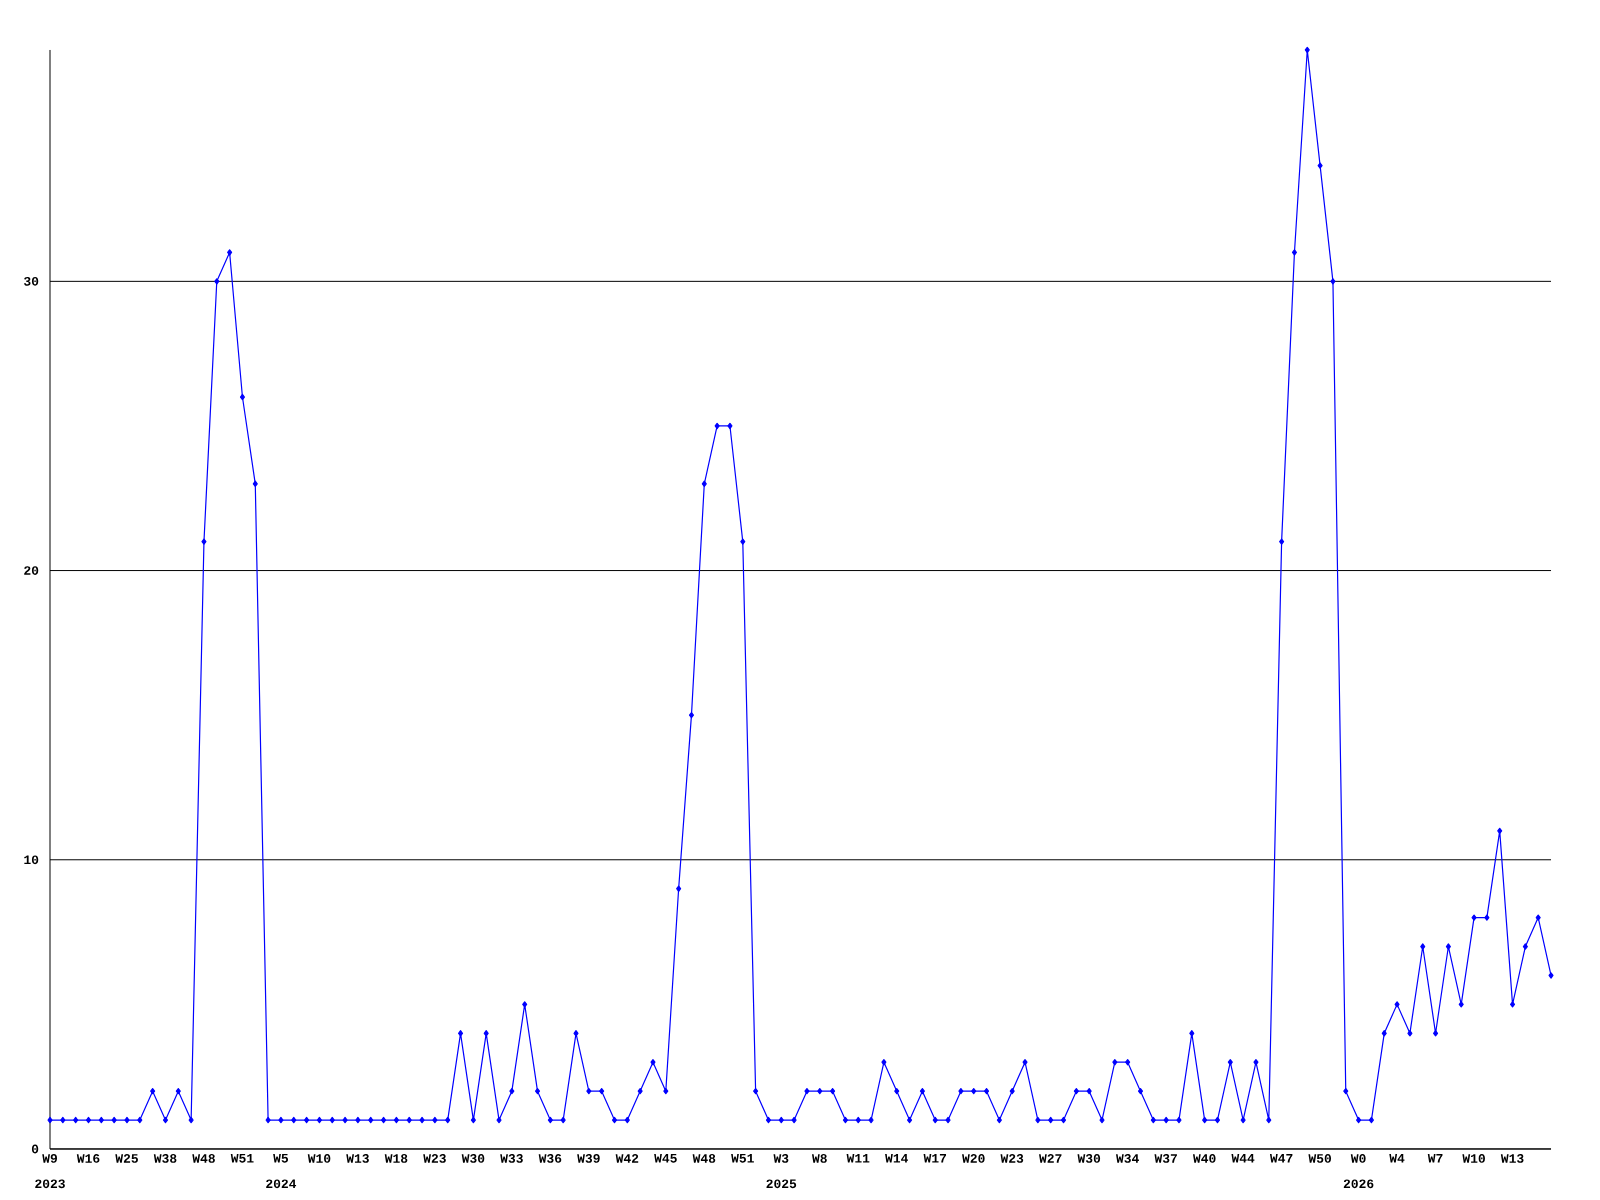 The height and width of the screenshot is (1200, 1600). I want to click on x-tick-label: W47, so click(1281, 1158).